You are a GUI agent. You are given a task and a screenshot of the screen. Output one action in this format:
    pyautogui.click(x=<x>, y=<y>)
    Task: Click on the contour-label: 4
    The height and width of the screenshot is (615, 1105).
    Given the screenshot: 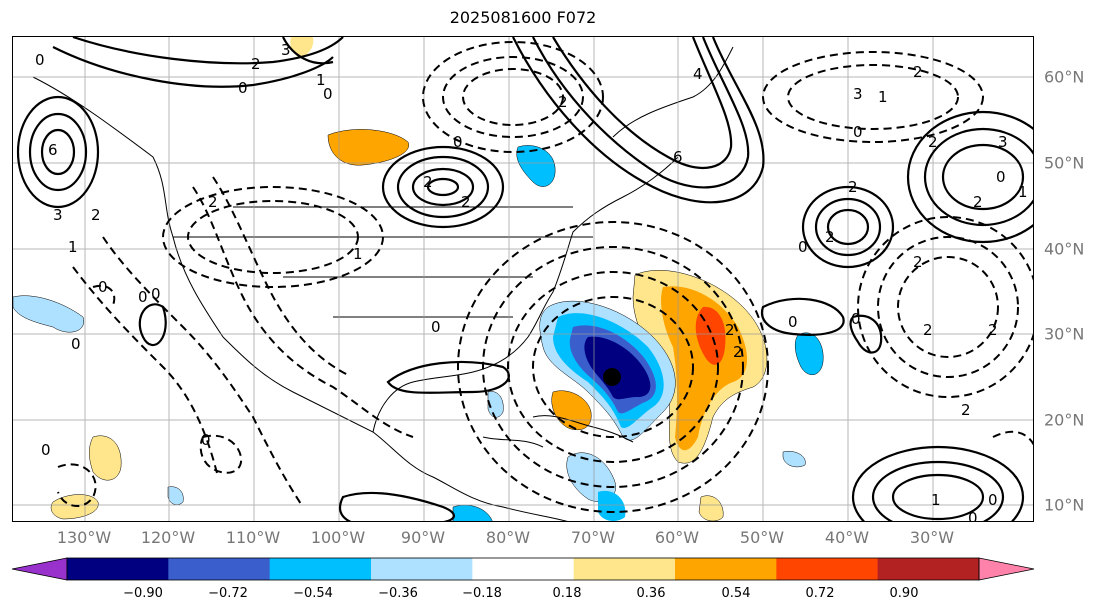 What is the action you would take?
    pyautogui.click(x=698, y=74)
    